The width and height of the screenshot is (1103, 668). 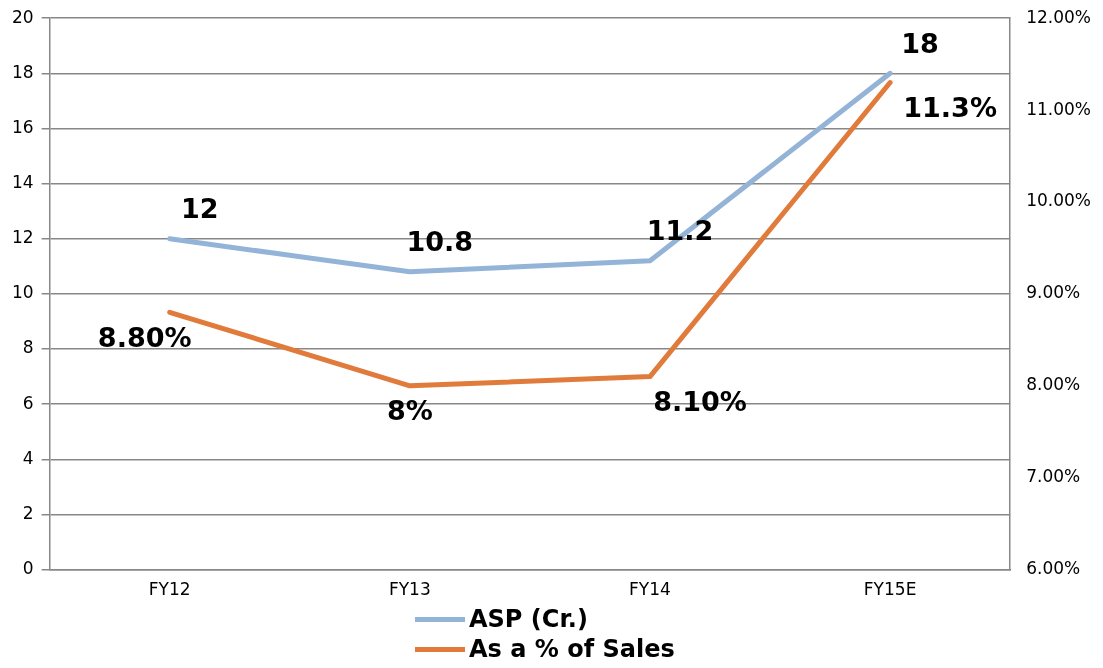 I want to click on x-tick-label: FY13, so click(x=409, y=589).